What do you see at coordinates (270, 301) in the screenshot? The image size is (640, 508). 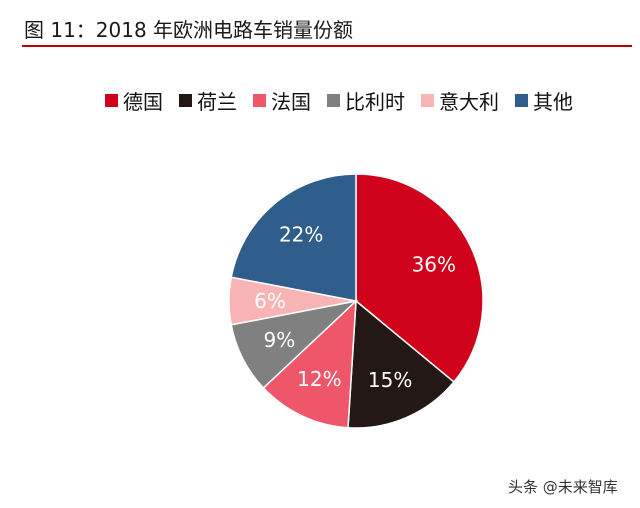 I see `slice-value-label: 6%` at bounding box center [270, 301].